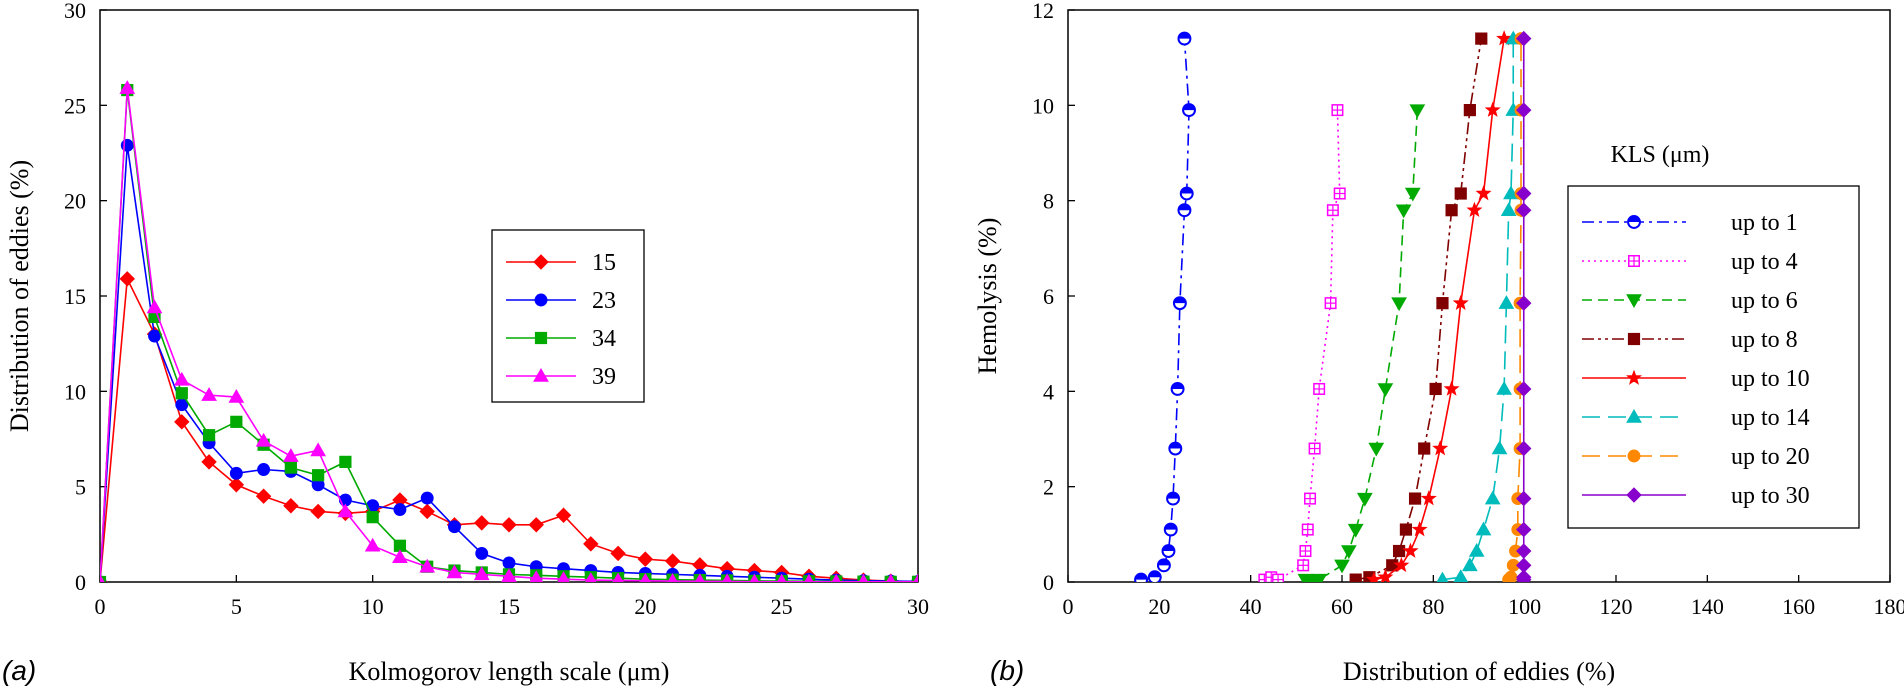  What do you see at coordinates (1690, 262) in the screenshot?
I see `panel-b-legend-item-1: up to 4` at bounding box center [1690, 262].